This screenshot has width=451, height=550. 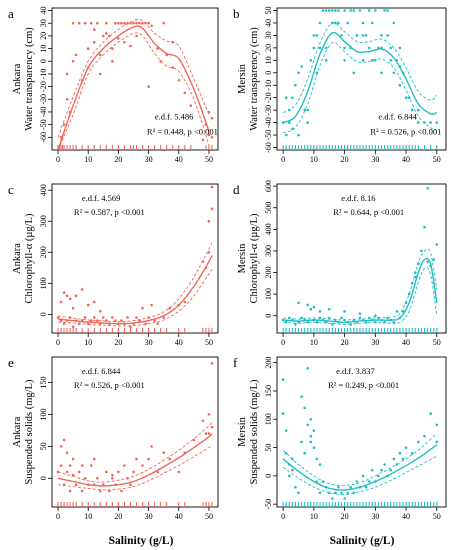 What do you see at coordinates (118, 342) in the screenshot?
I see `x-tick-label: 20` at bounding box center [118, 342].